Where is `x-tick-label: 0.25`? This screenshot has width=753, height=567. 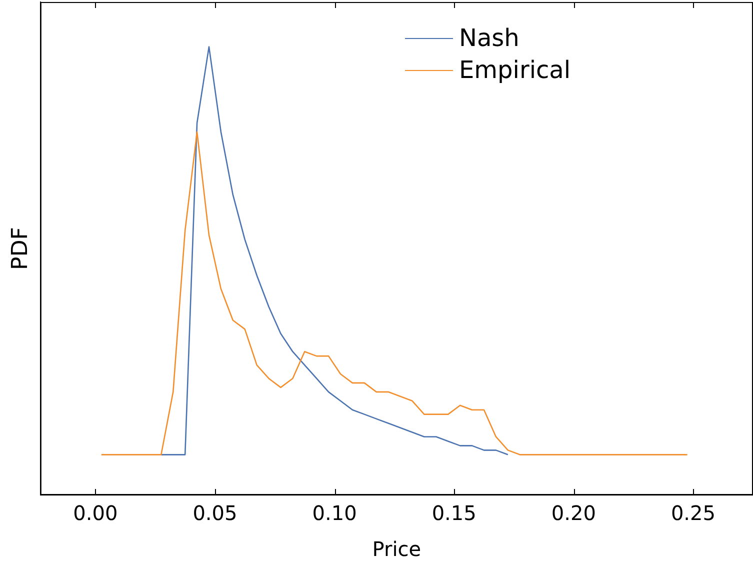 x-tick-label: 0.25 is located at coordinates (693, 513).